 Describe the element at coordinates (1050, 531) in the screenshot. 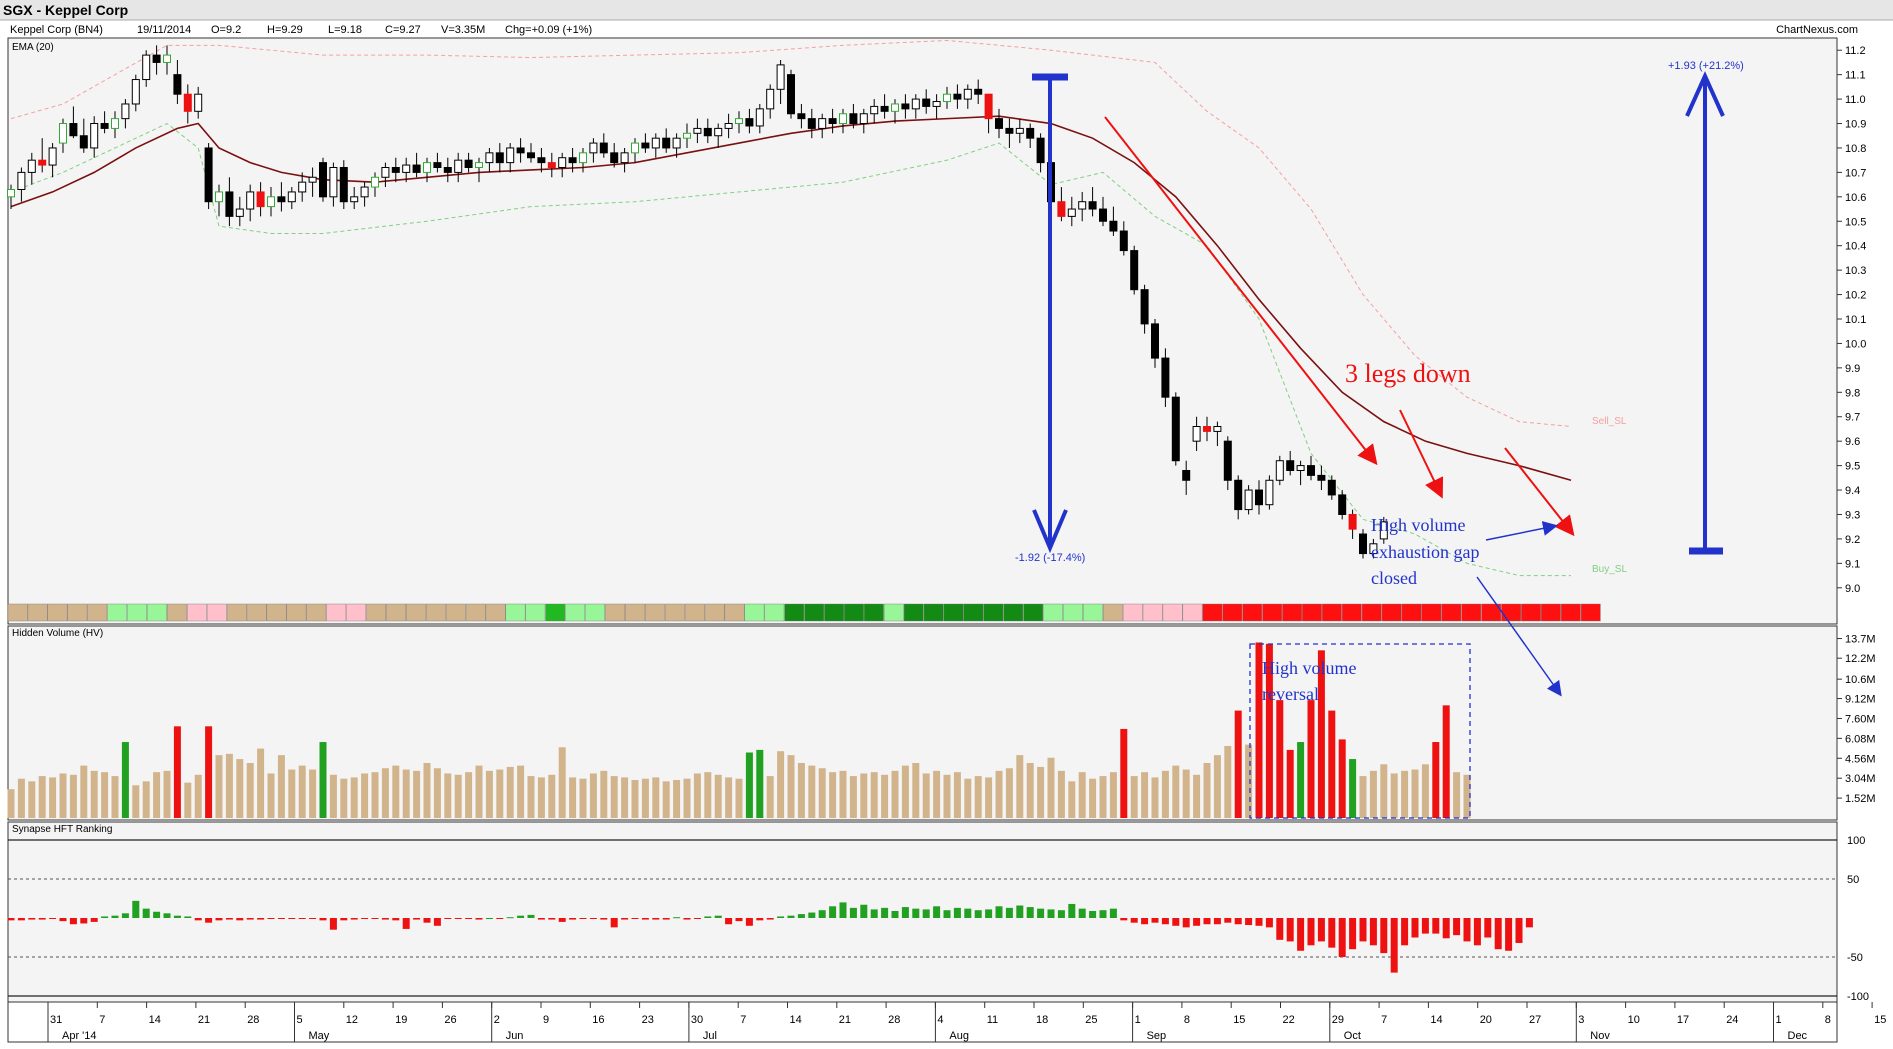

I see `down-move-arrowhead` at that location.